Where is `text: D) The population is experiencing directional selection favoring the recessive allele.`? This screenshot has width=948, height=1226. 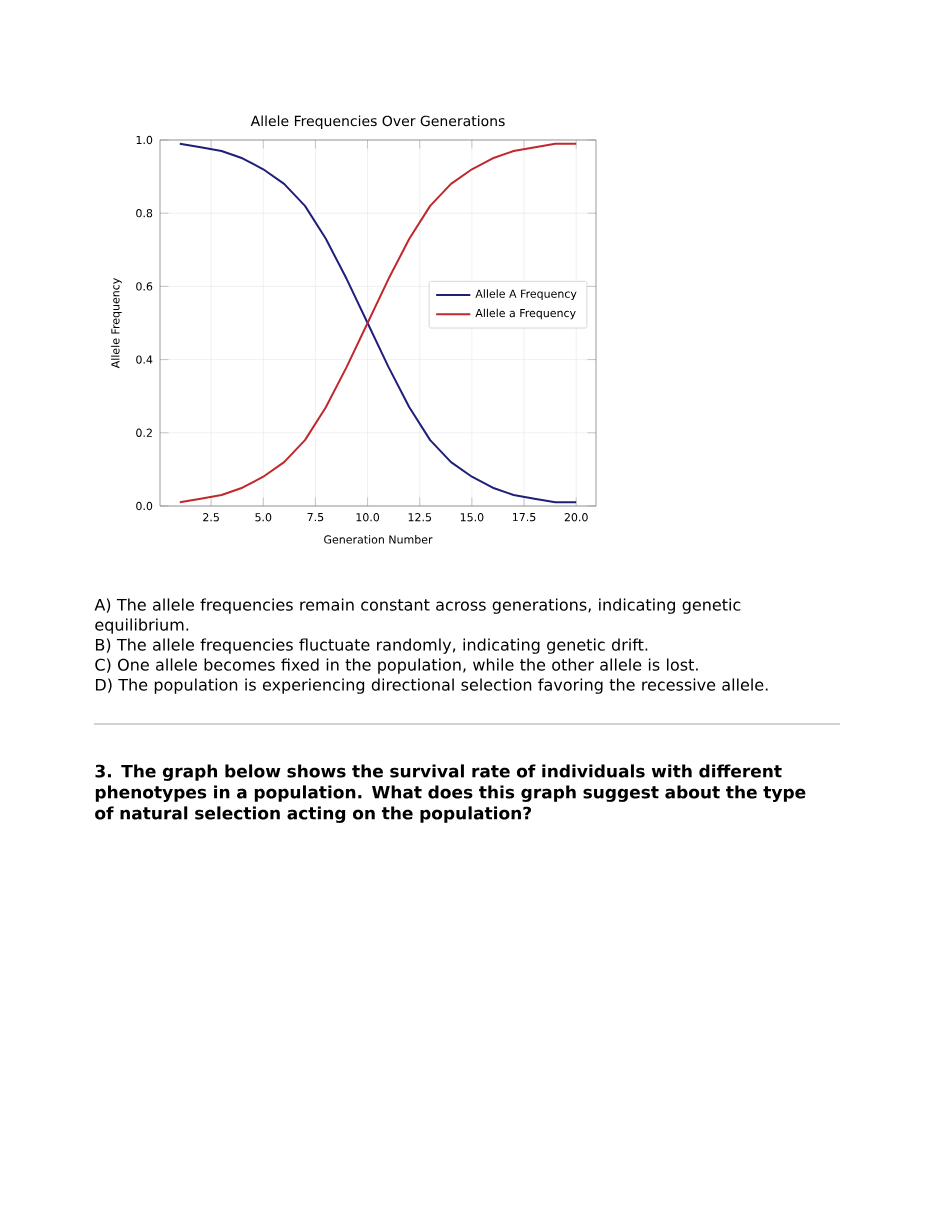 text: D) The population is experiencing directional selection favoring the recessive allele. is located at coordinates (431, 686).